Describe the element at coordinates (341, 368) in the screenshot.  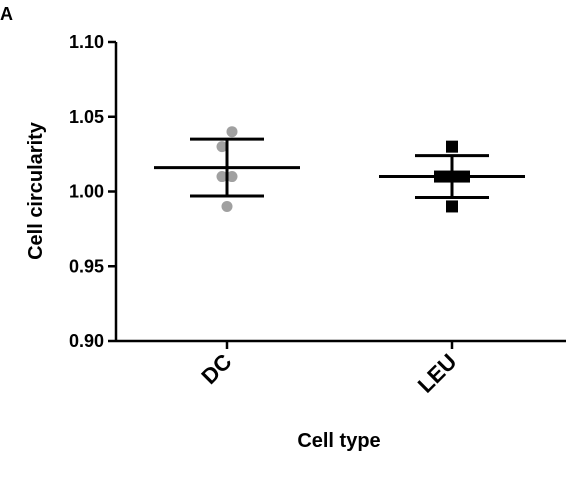
I see `x-axis: DC LEU` at that location.